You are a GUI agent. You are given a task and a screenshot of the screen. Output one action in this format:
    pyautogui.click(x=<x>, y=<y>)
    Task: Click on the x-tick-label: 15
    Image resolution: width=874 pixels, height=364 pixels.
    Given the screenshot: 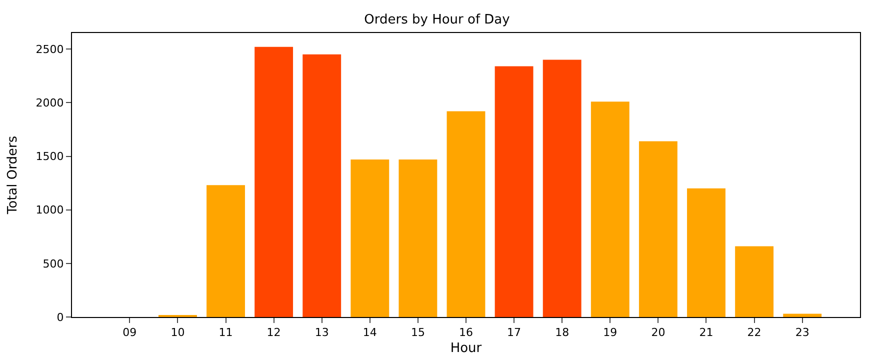 What is the action you would take?
    pyautogui.click(x=417, y=333)
    